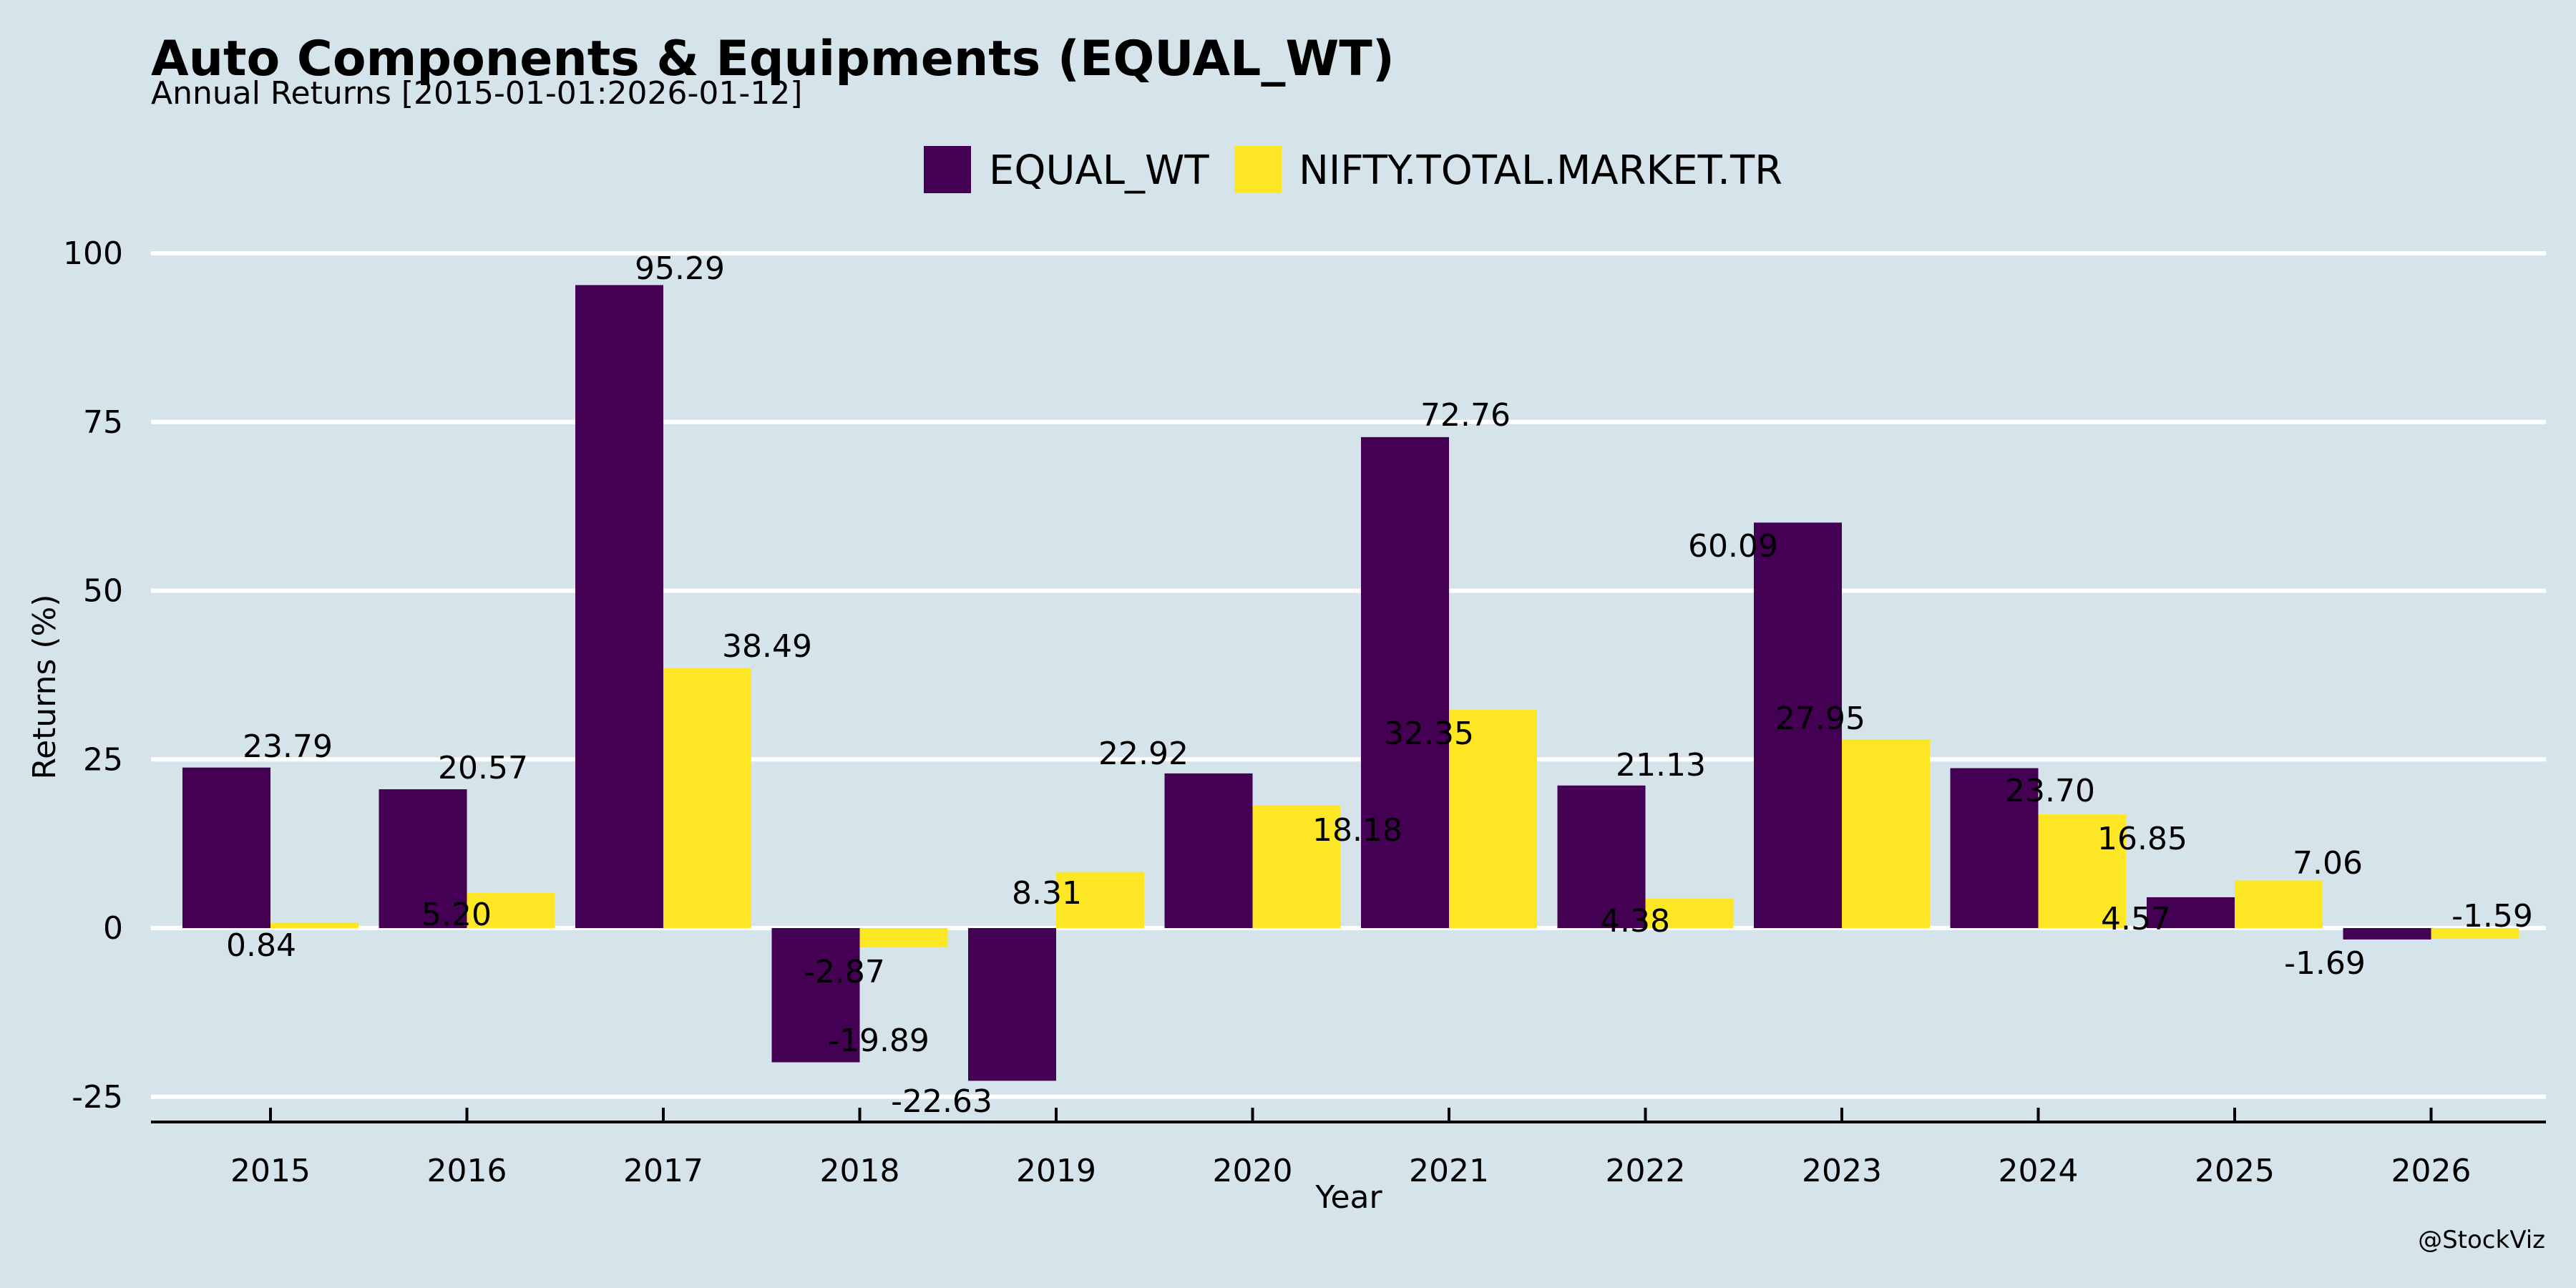  What do you see at coordinates (103, 759) in the screenshot?
I see `y-tick-label: 25` at bounding box center [103, 759].